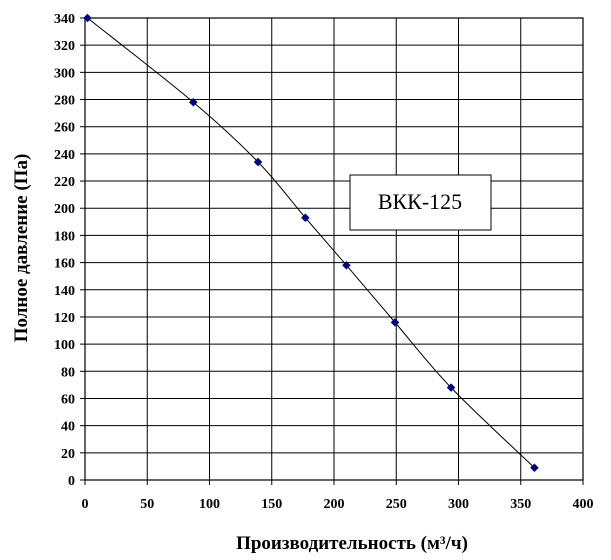 The width and height of the screenshot is (611, 560). What do you see at coordinates (209, 504) in the screenshot?
I see `x-tick-label: 100` at bounding box center [209, 504].